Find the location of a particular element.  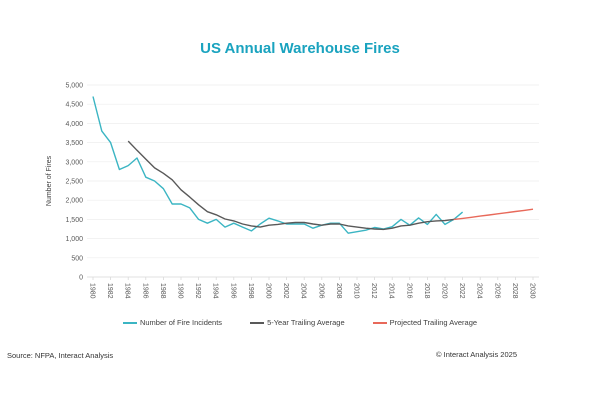

y-tick-label: 0 is located at coordinates (81, 278).